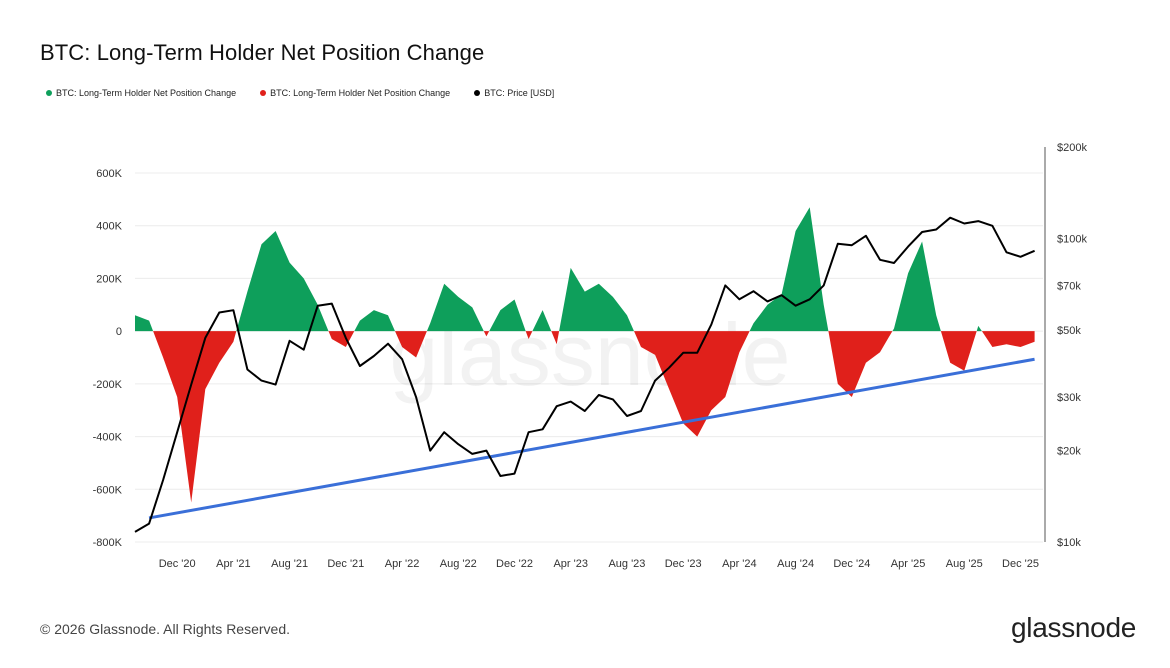 Image resolution: width=1170 pixels, height=668 pixels. Describe the element at coordinates (233, 564) in the screenshot. I see `x-tick-label: Apr '21` at that location.